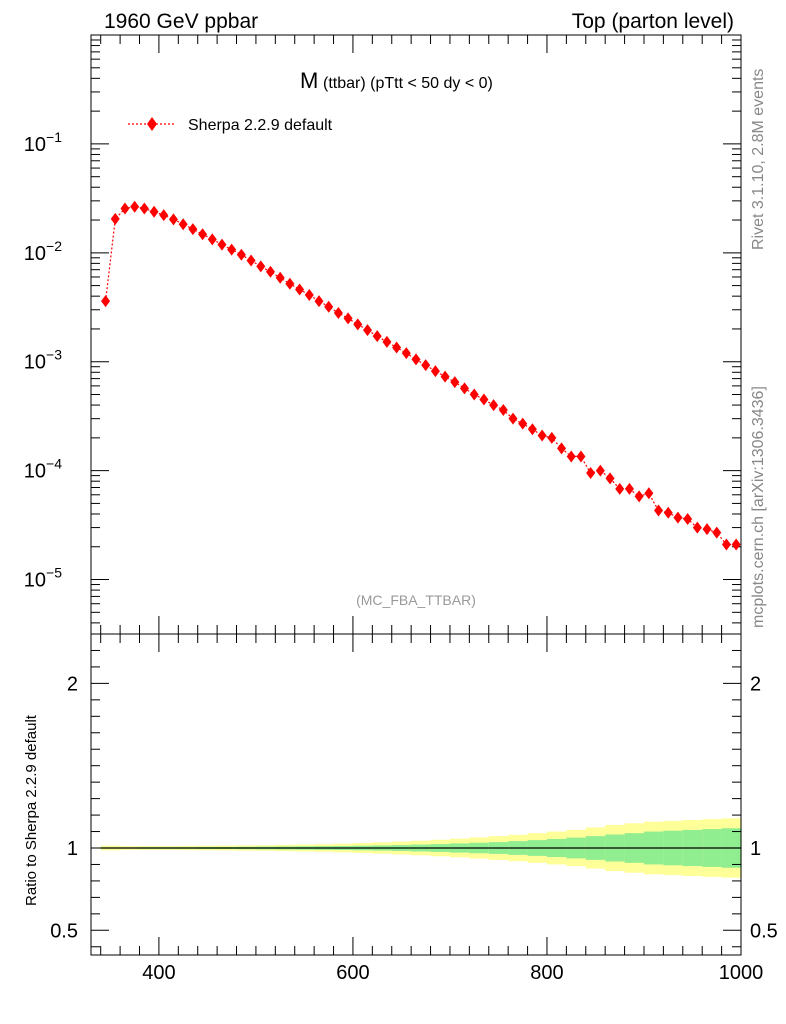 The height and width of the screenshot is (1024, 786). Describe the element at coordinates (758, 159) in the screenshot. I see `rivet-label: Rivet 3.1.10, 2.8M events` at that location.